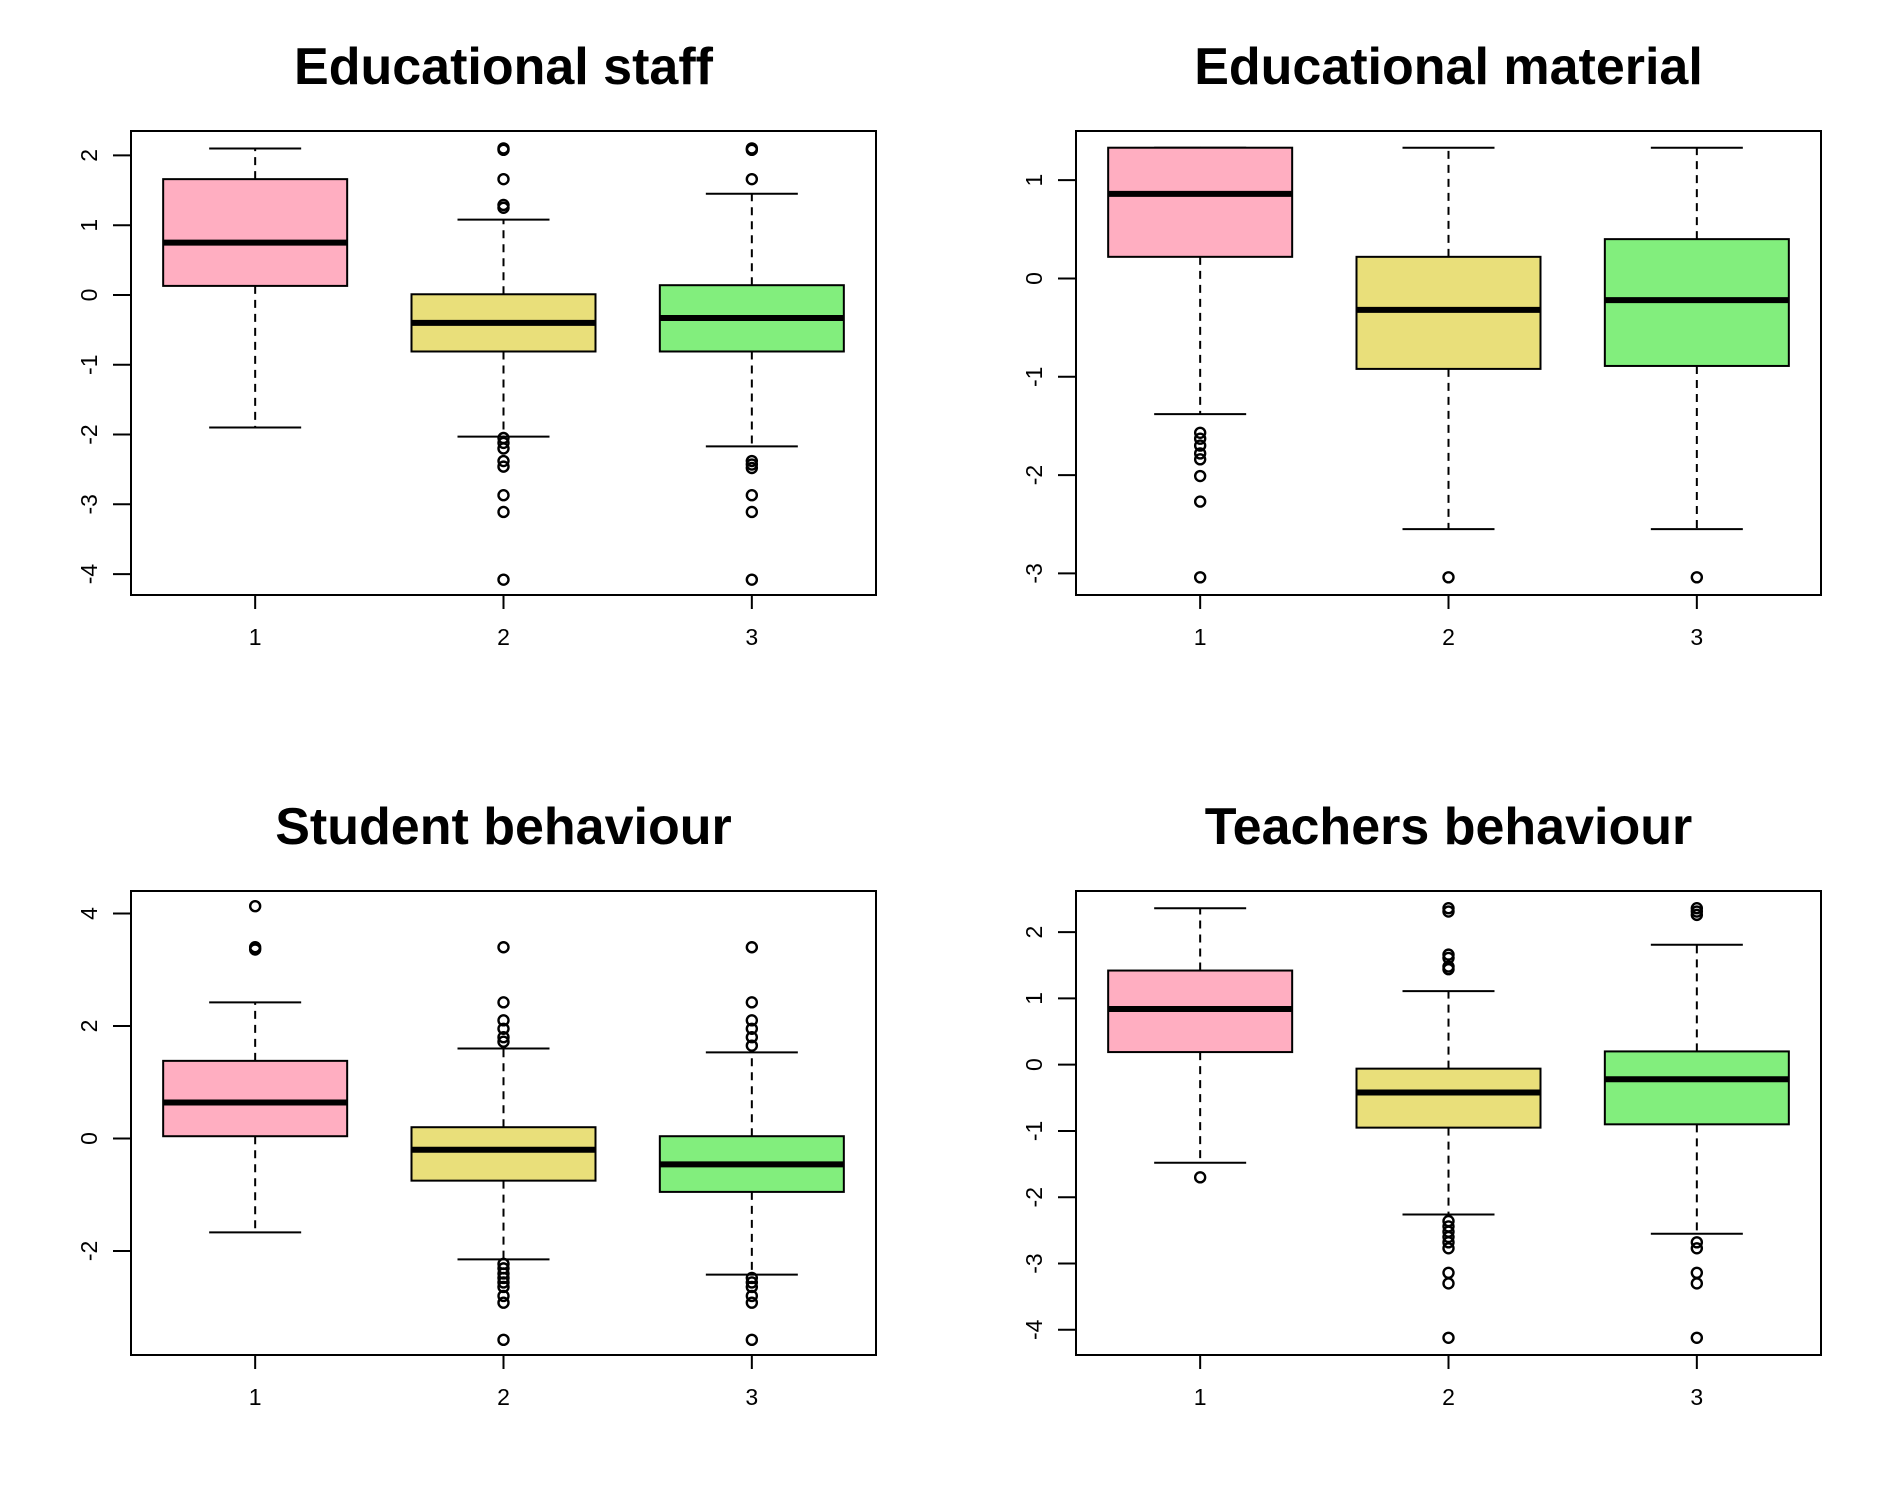 The height and width of the screenshot is (1512, 1880). What do you see at coordinates (504, 67) in the screenshot?
I see `panel-title: Educational staff` at bounding box center [504, 67].